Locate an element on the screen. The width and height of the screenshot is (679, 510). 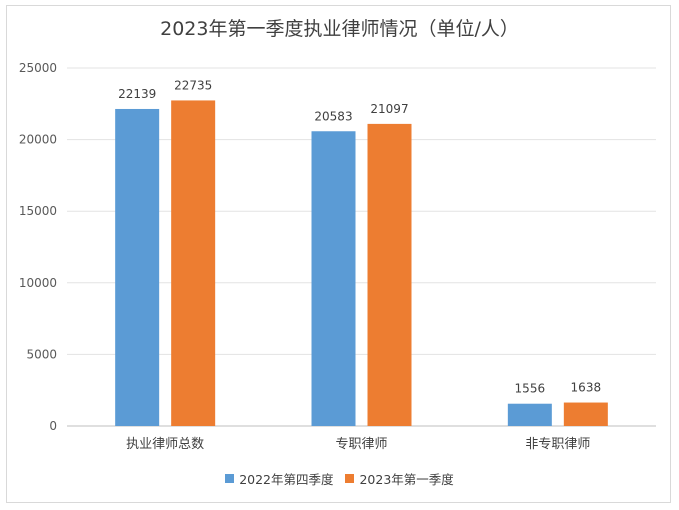
legend-item-series-1: 2022年第四季度 is located at coordinates (279, 478).